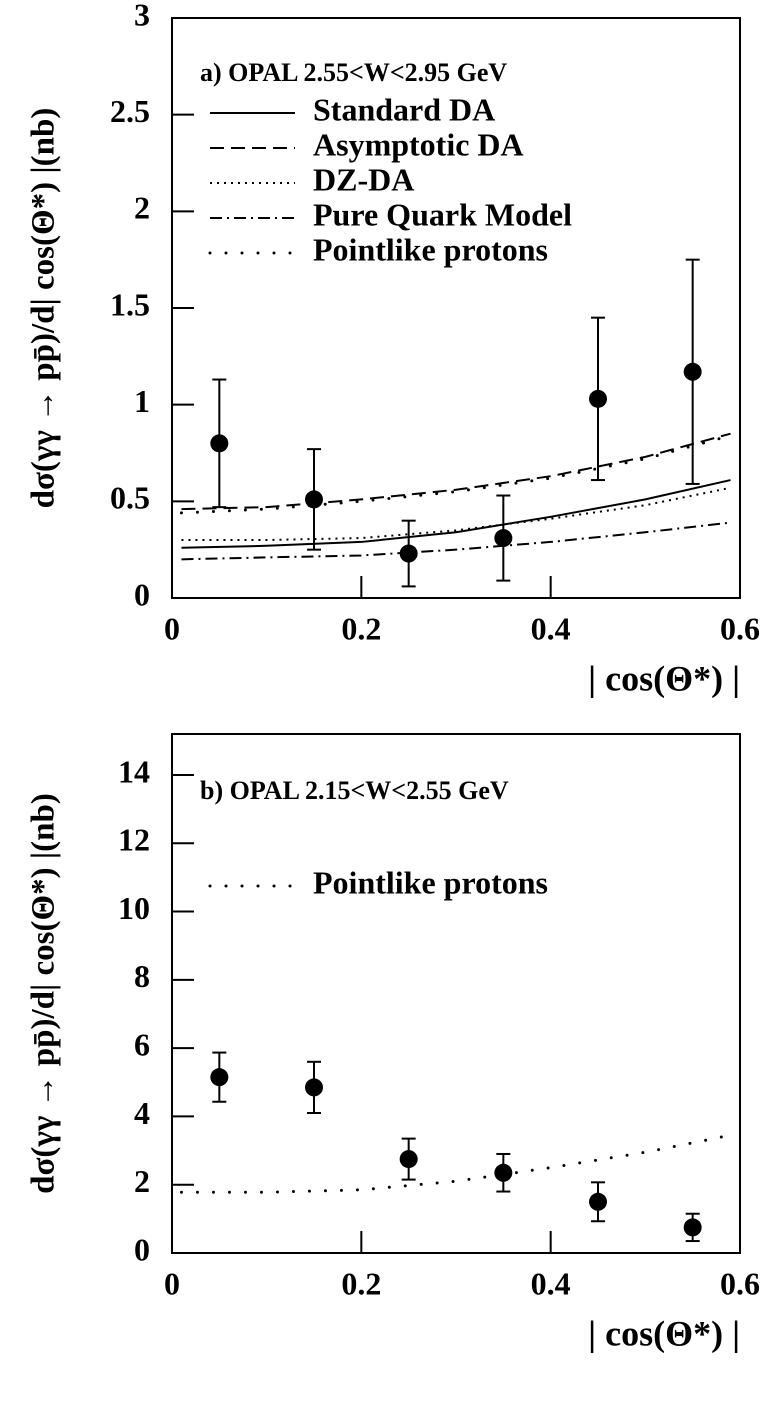  Describe the element at coordinates (363, 179) in the screenshot. I see `legend-label: DZ-DA` at that location.